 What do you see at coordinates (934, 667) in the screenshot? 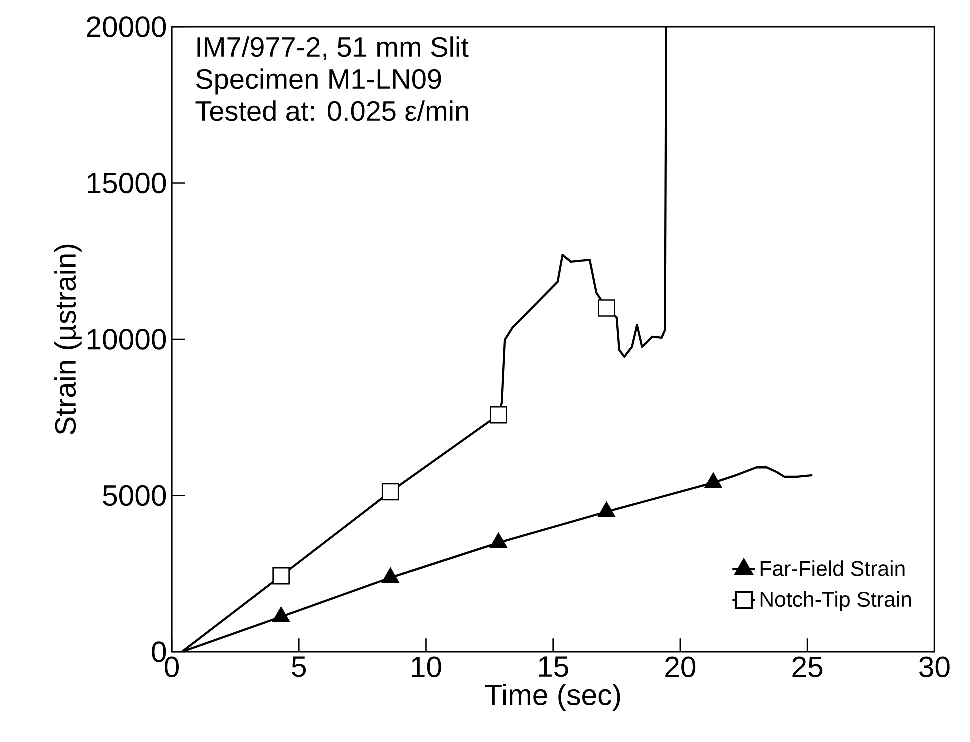
I see `x-tick-label: 30` at bounding box center [934, 667].